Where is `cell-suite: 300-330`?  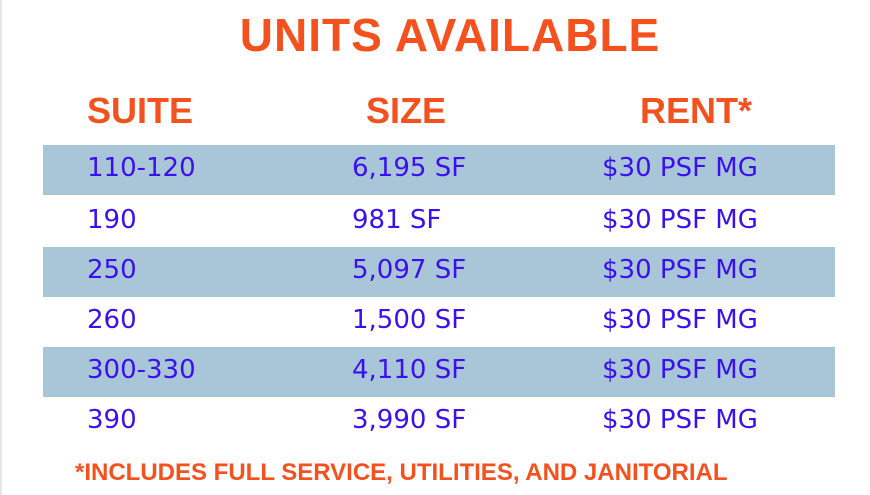
cell-suite: 300-330 is located at coordinates (141, 370).